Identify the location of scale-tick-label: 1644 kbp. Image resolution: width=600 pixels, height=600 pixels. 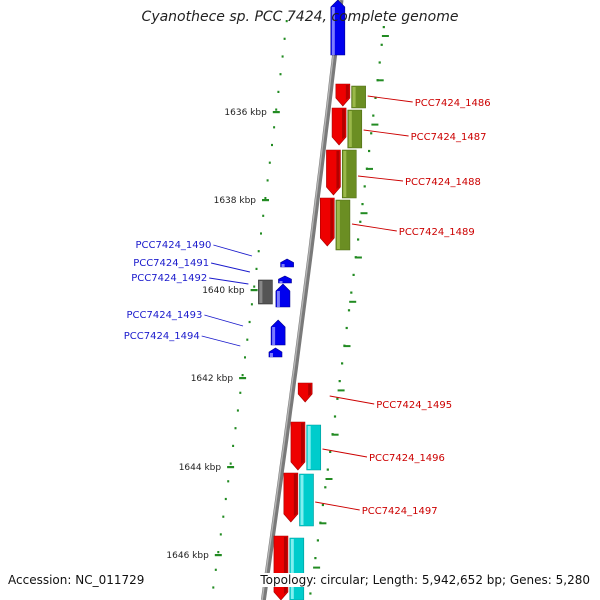
(200, 468).